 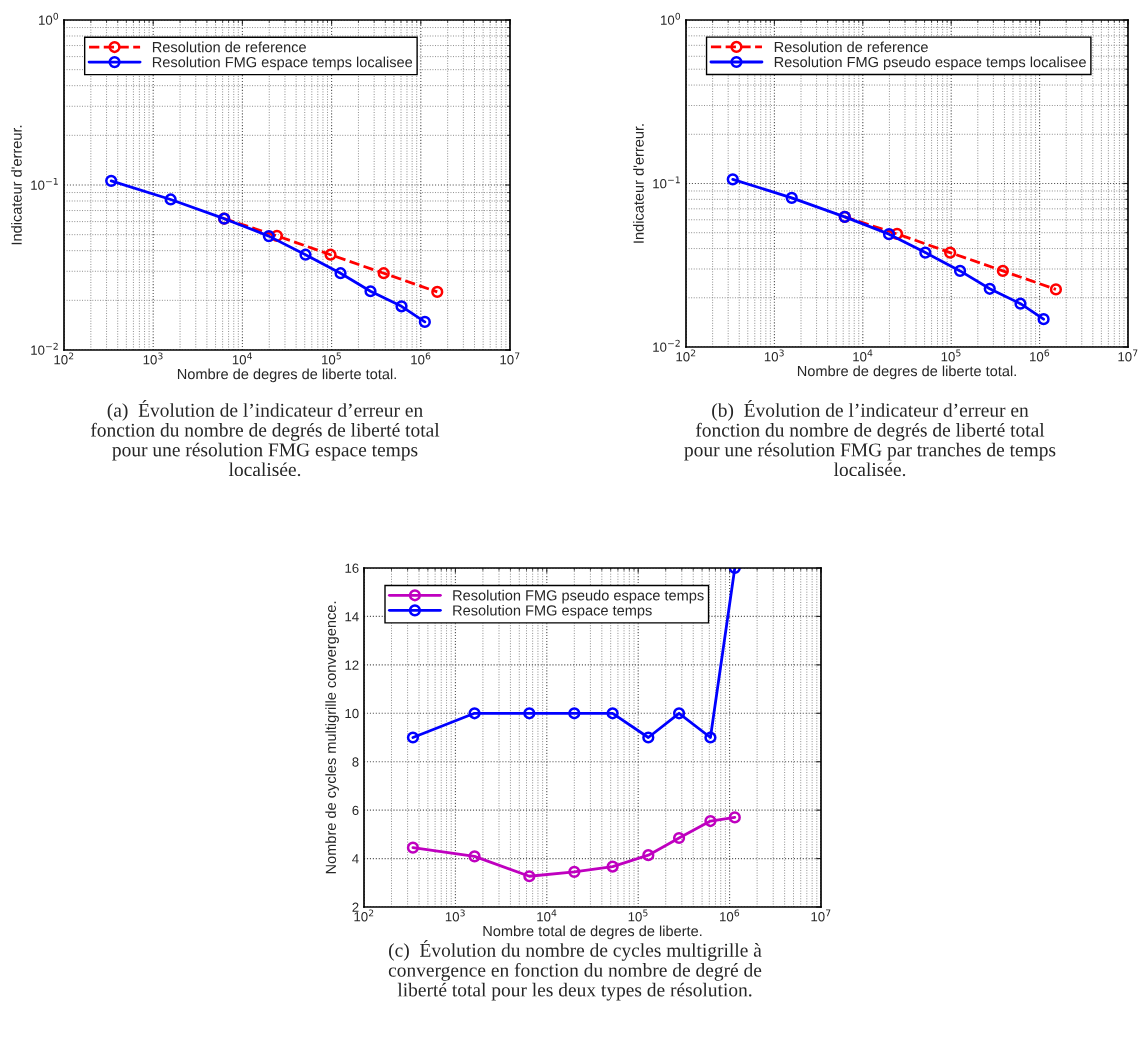 I want to click on legend-label: Resolution FMG espace temps localisee, so click(x=282, y=63).